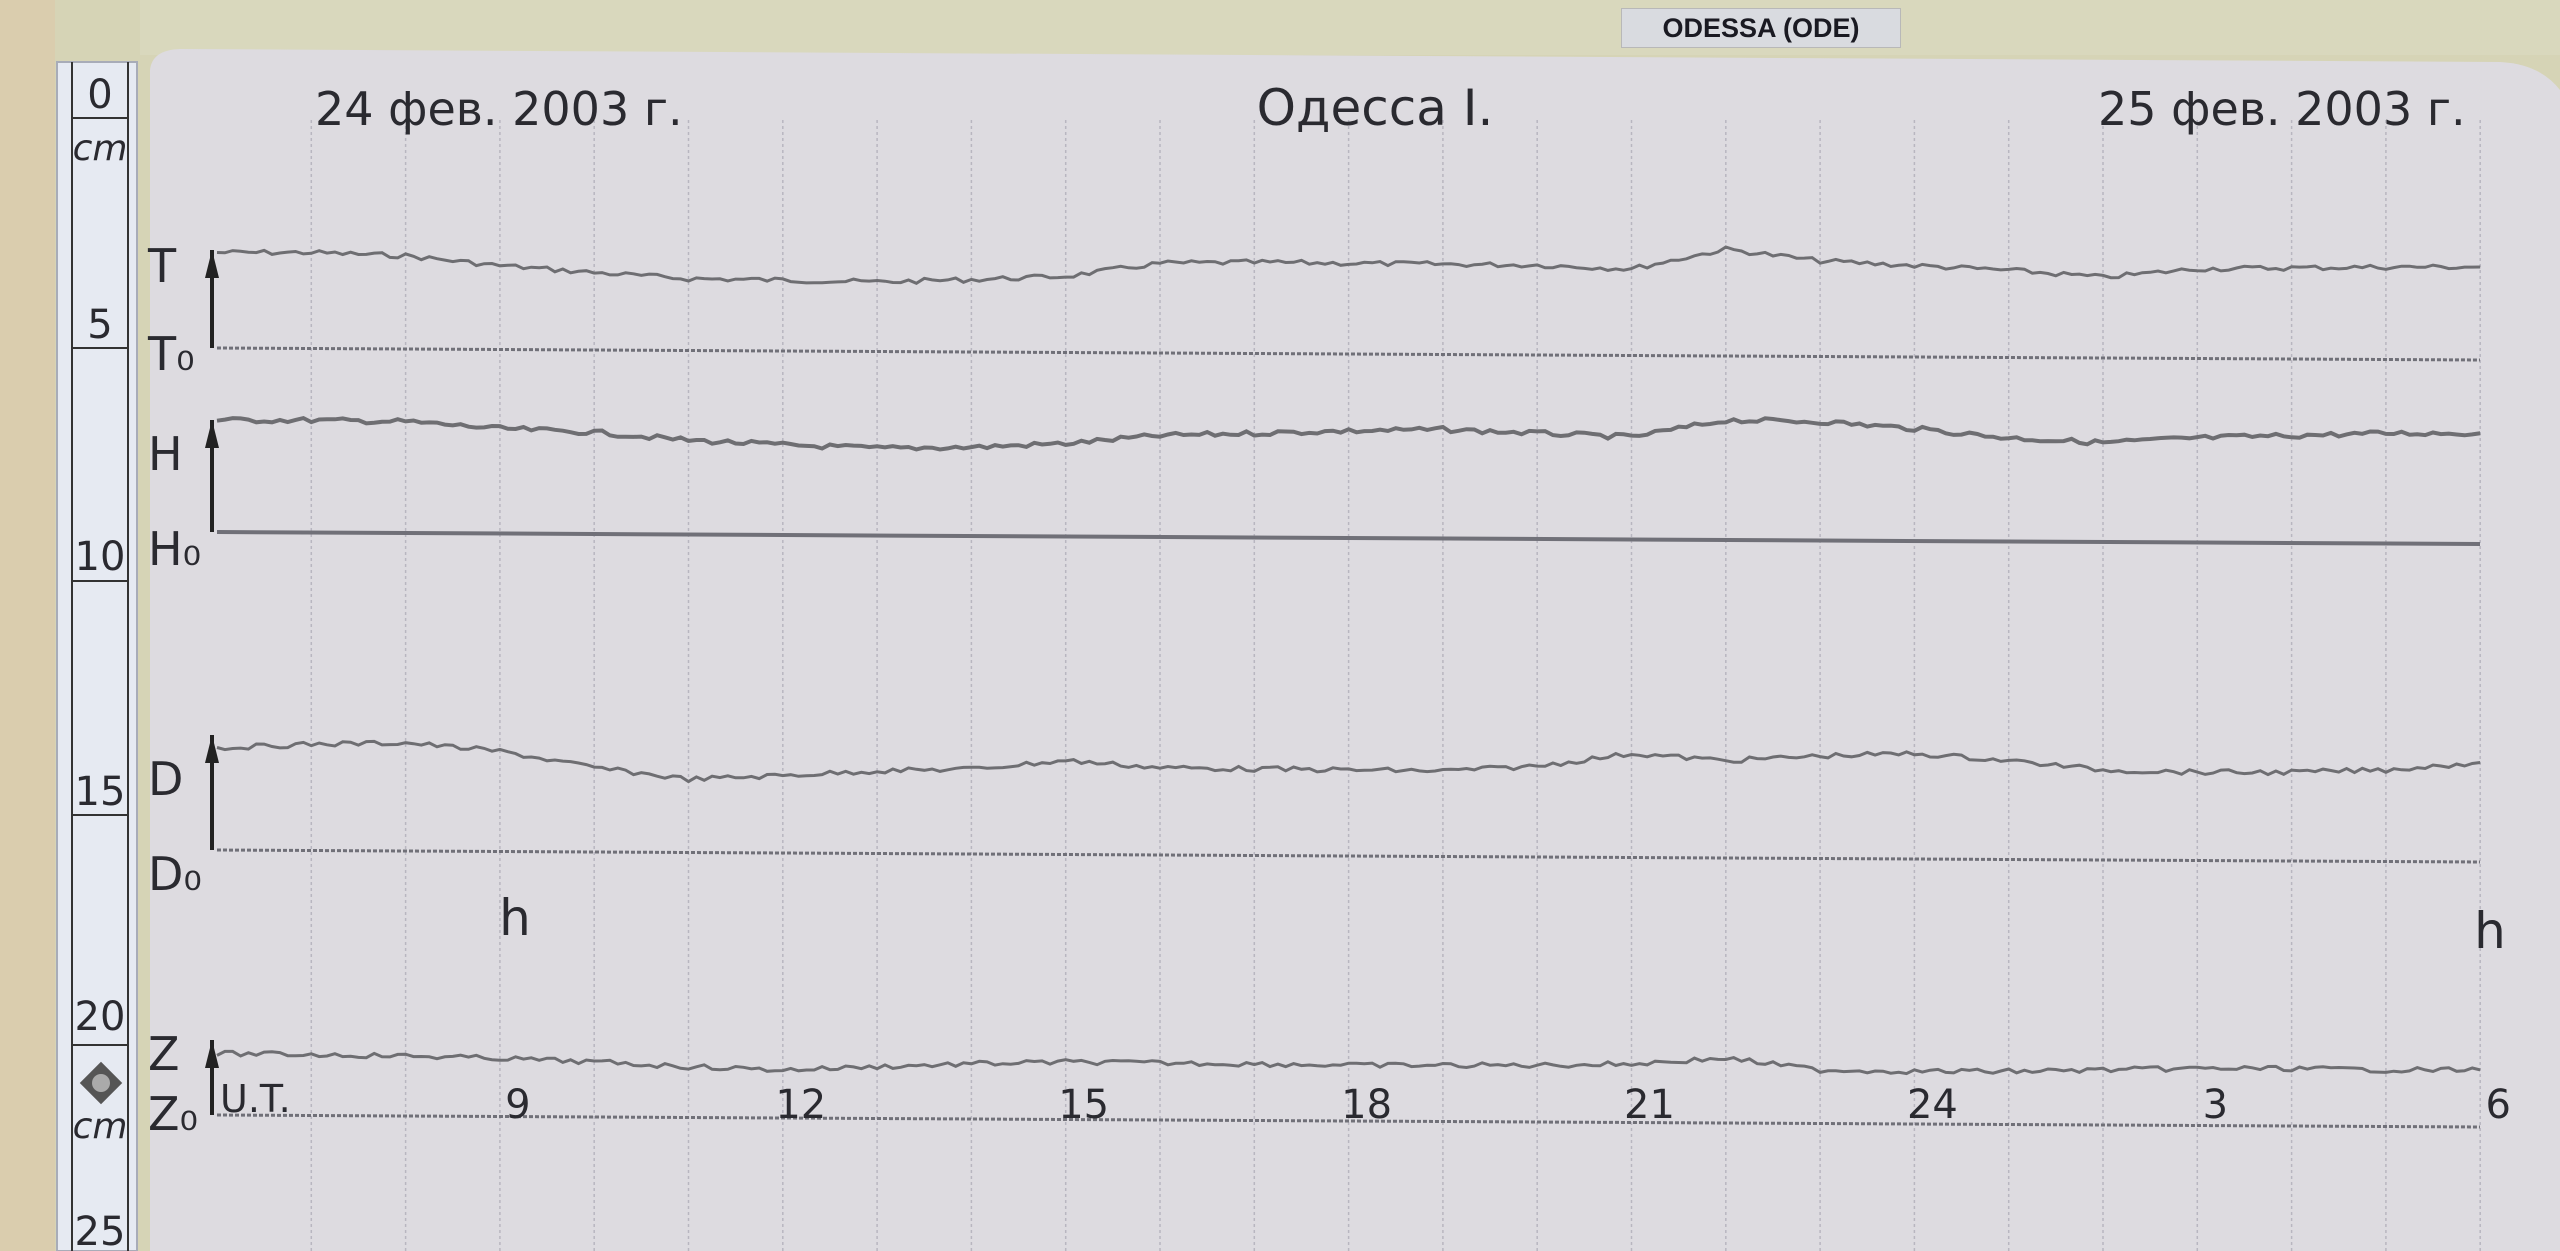 Image resolution: width=2560 pixels, height=1251 pixels. What do you see at coordinates (100, 1126) in the screenshot?
I see `ruler-unit-bottom: cm` at bounding box center [100, 1126].